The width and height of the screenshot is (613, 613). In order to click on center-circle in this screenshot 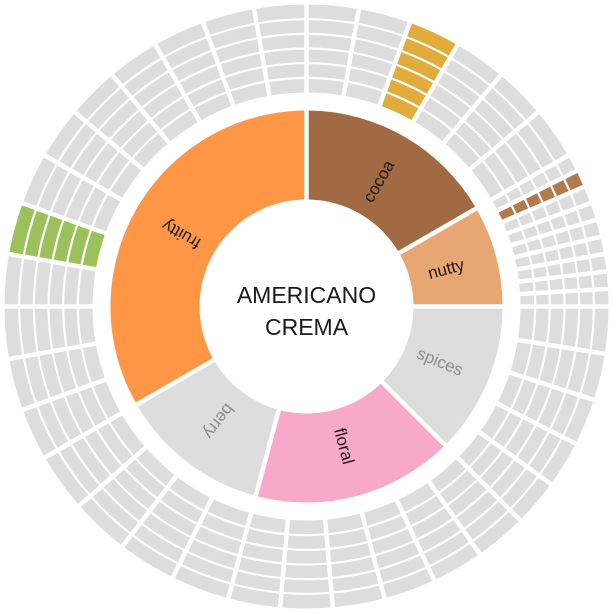, I will do `click(306, 306)`.